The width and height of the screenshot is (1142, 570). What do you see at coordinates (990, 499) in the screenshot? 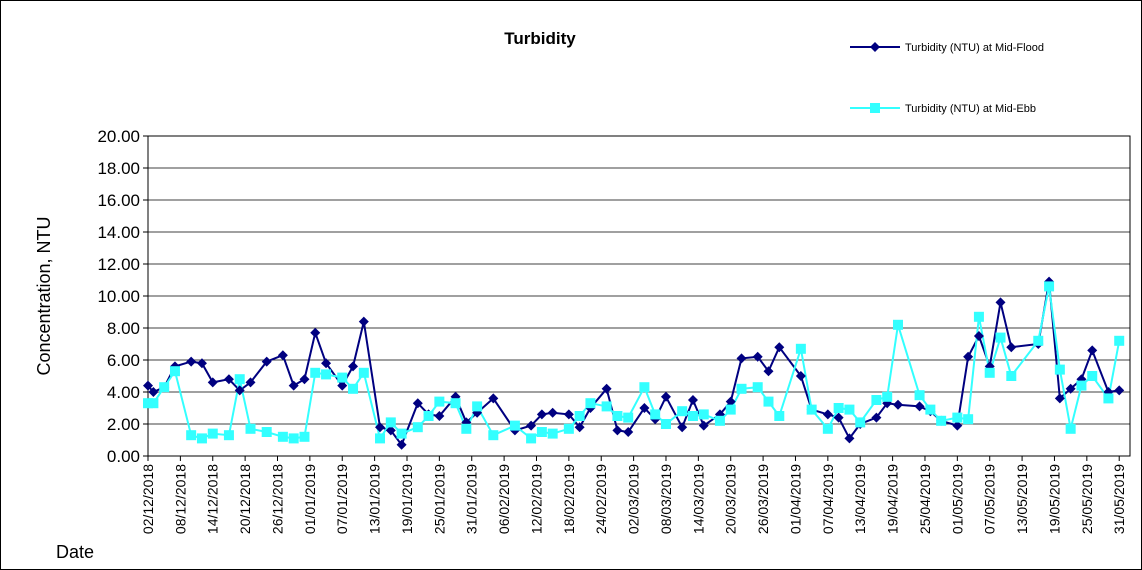
I see `x-tick-label: 07/05/2019` at bounding box center [990, 499].